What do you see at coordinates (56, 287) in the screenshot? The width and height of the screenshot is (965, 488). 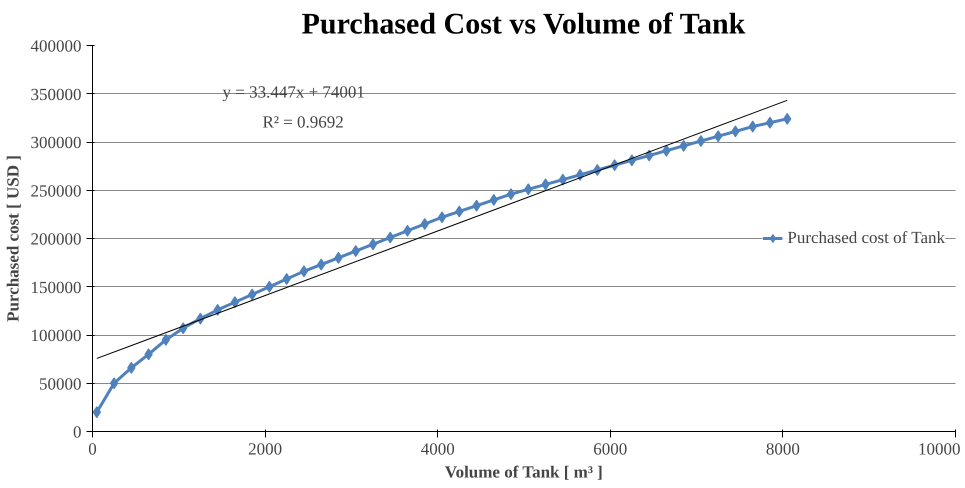 I see `y-tick-label: 150000` at bounding box center [56, 287].